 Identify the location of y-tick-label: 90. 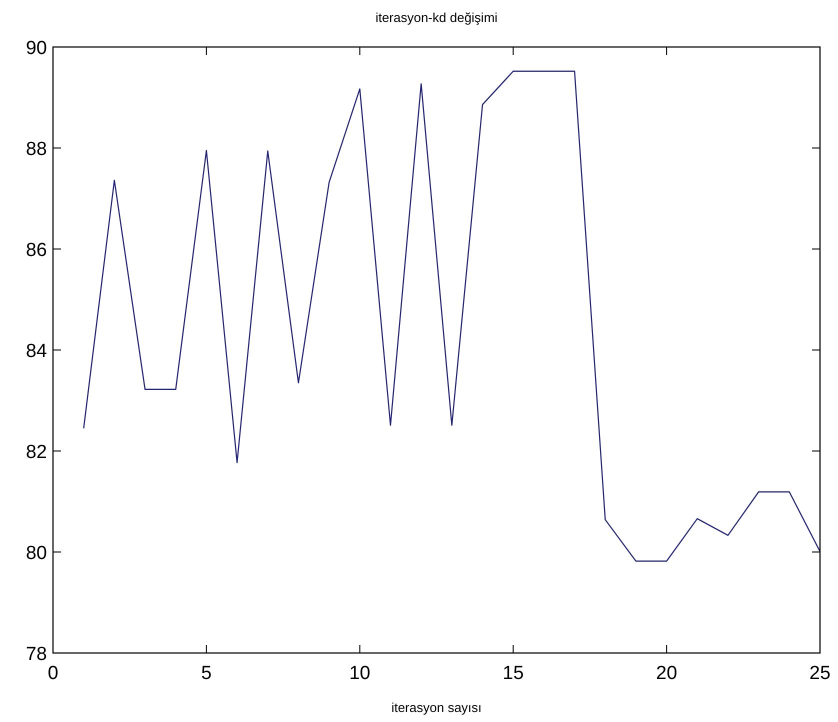
(36, 48).